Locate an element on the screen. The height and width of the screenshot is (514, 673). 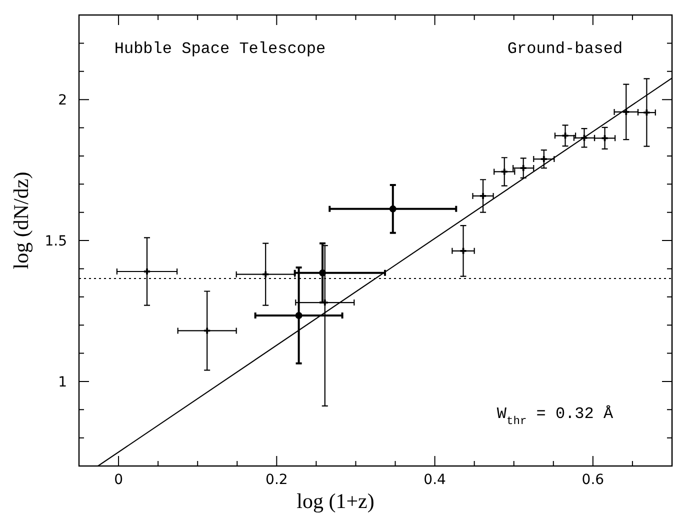
y-tick-label: 1.5 is located at coordinates (55, 242).